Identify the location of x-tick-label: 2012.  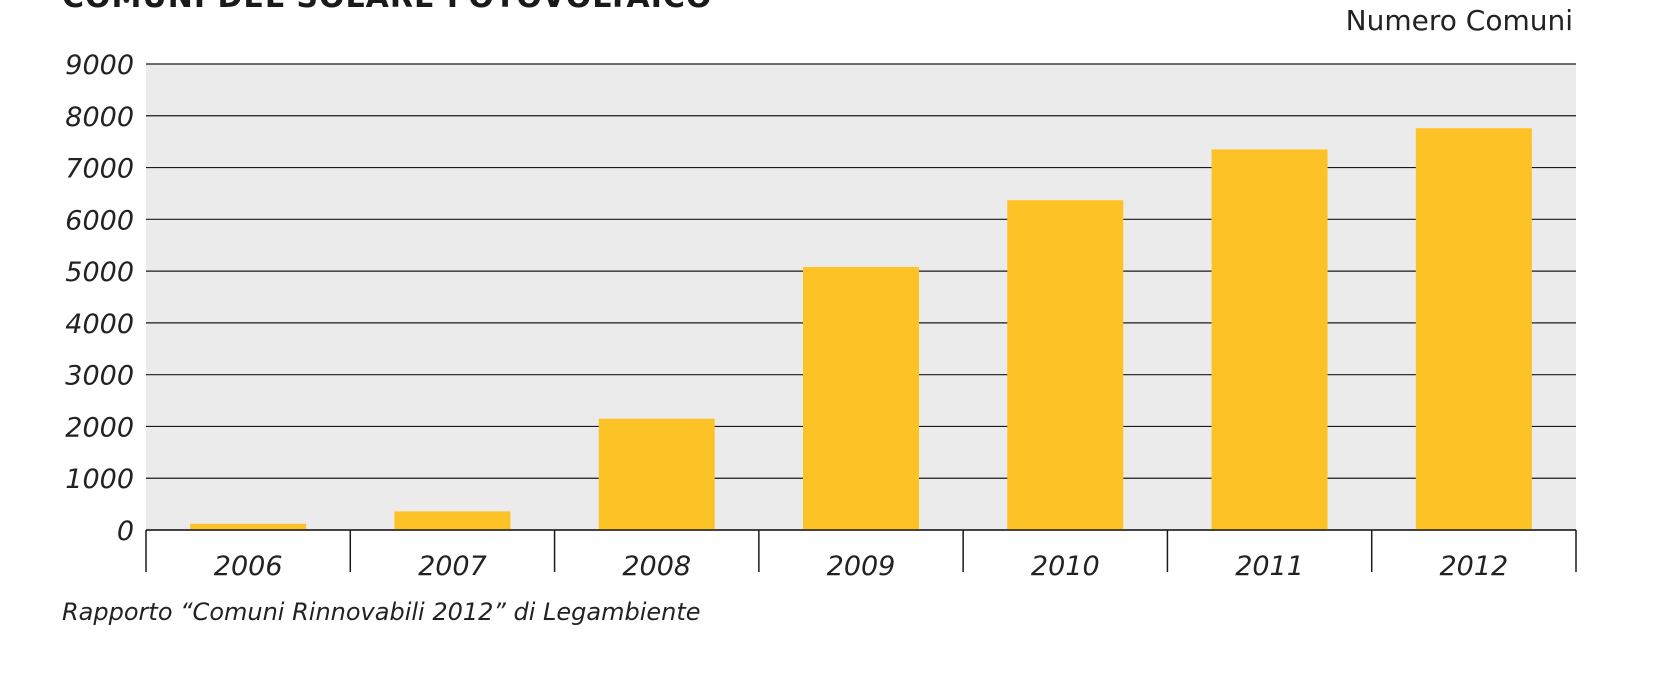
(1473, 566).